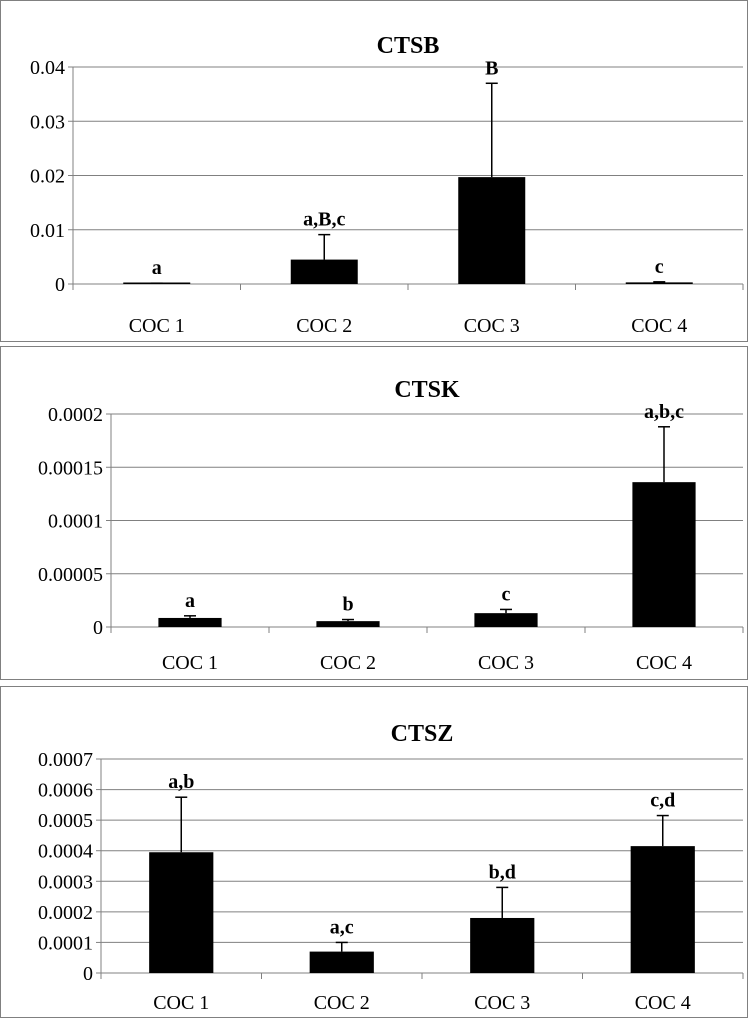 This screenshot has height=1019, width=748. What do you see at coordinates (65, 882) in the screenshot?
I see `y-tick-label: 0.0003` at bounding box center [65, 882].